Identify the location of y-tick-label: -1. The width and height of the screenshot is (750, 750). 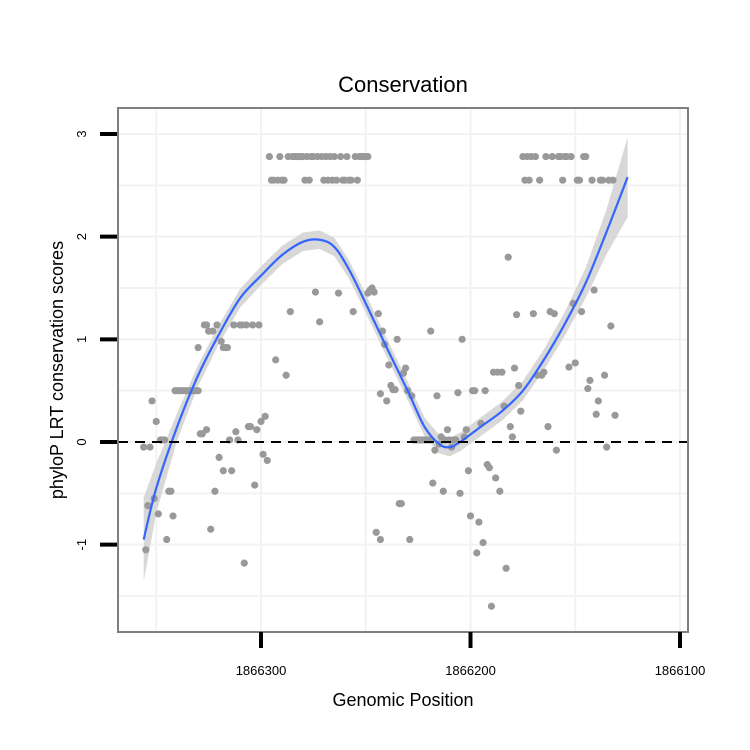
(81, 545).